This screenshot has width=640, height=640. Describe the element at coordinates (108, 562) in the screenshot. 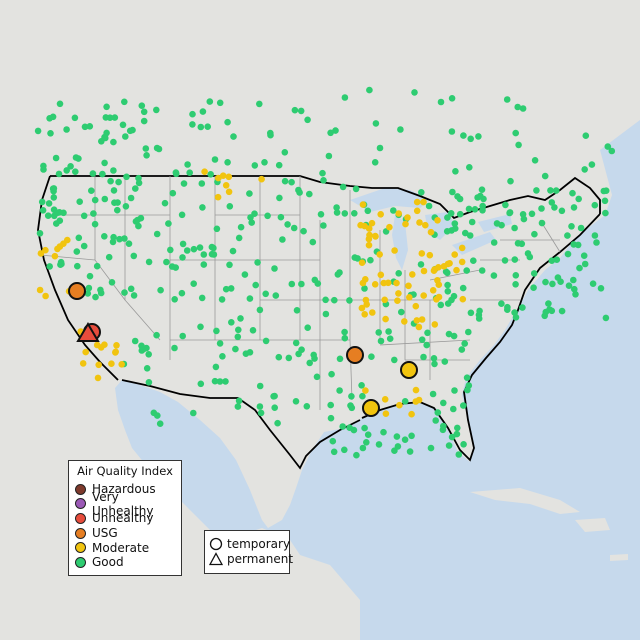

I see `legend-label-good: Good` at that location.